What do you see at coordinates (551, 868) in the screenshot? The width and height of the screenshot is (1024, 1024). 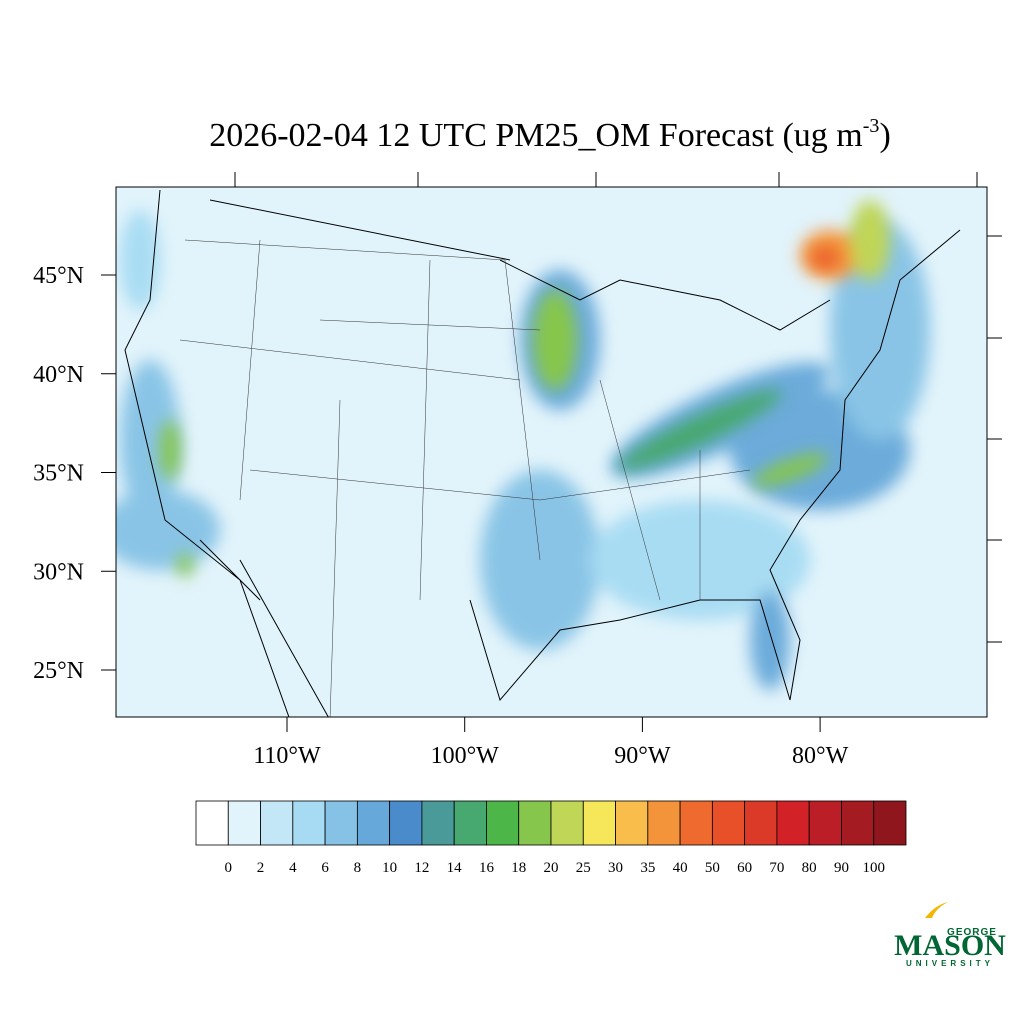 I see `colorbar-label: 20` at bounding box center [551, 868].